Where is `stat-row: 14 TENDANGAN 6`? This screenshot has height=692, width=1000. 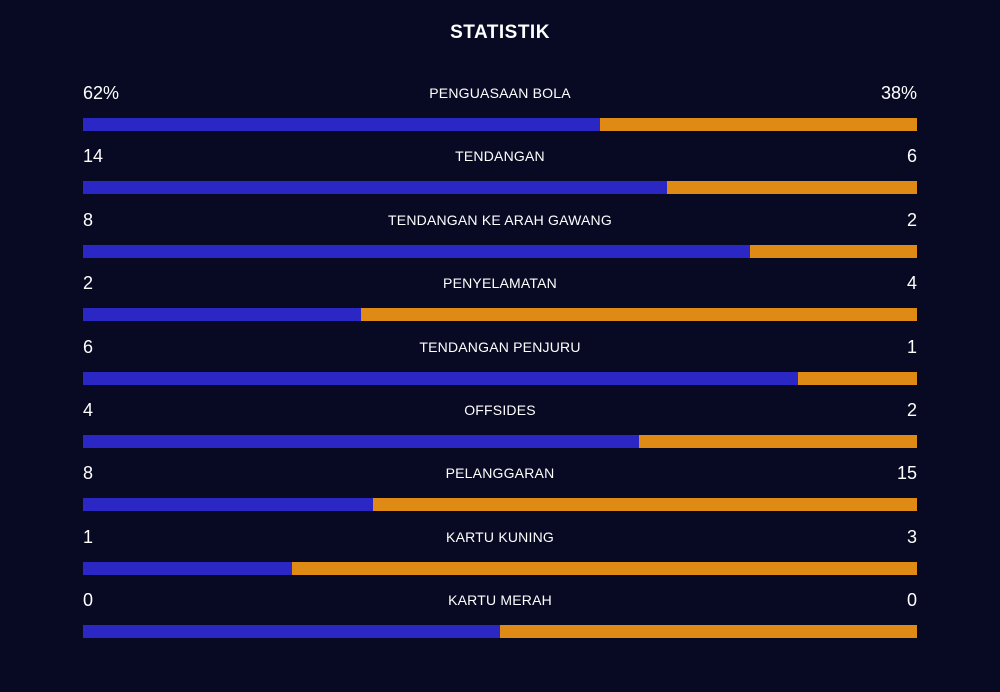
stat-row: 14 TENDANGAN 6 is located at coordinates (500, 174).